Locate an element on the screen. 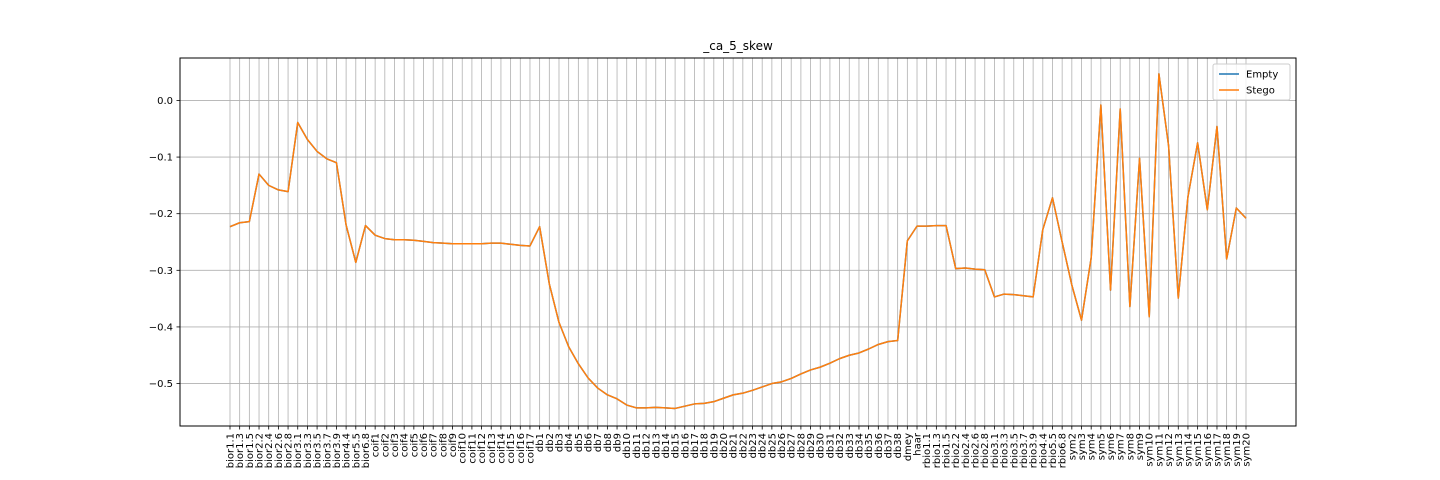  x-tick-label: sym11 is located at coordinates (1159, 450).